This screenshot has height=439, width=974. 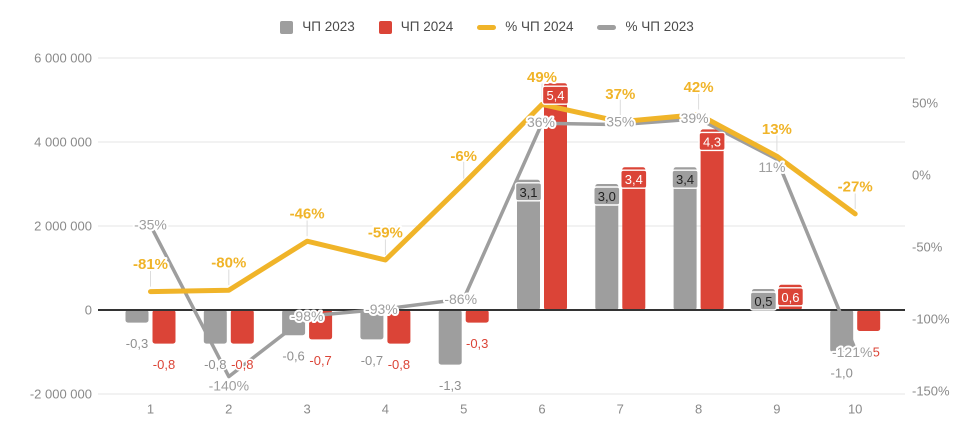 What do you see at coordinates (771, 167) in the screenshot?
I see `pct-np2023-label: 11%` at bounding box center [771, 167].